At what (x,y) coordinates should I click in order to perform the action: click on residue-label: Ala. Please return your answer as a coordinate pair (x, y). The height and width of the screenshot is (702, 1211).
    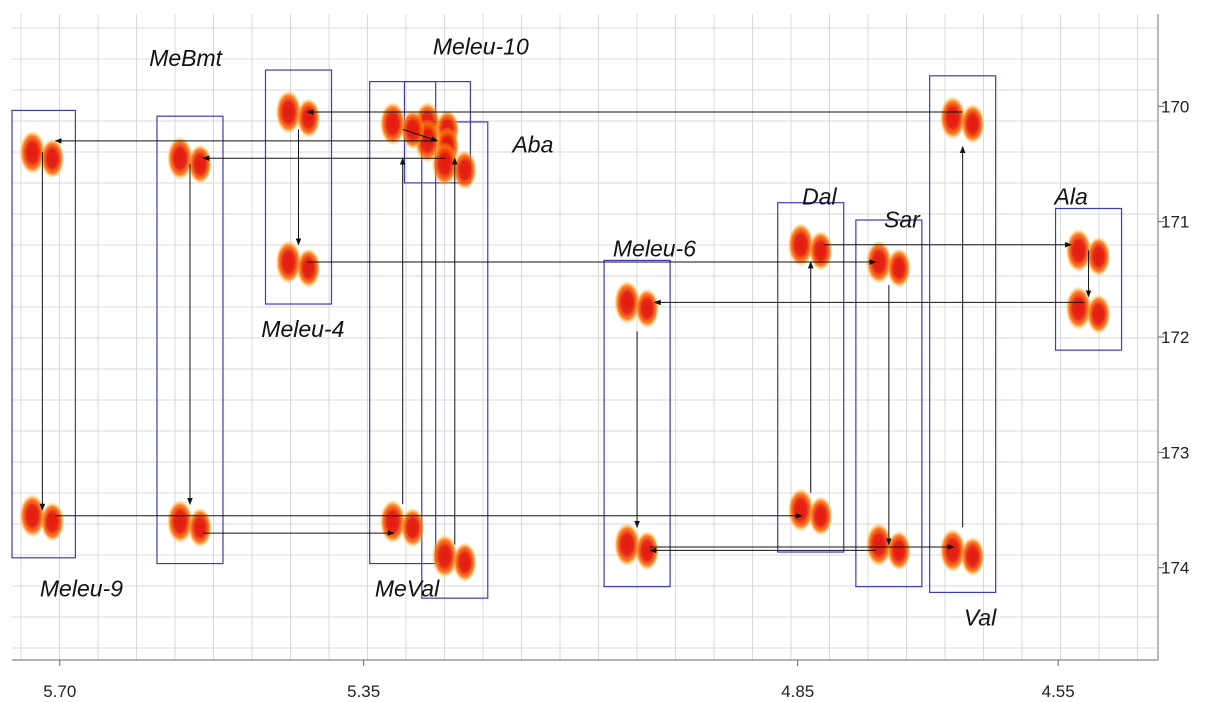
    Looking at the image, I should click on (1070, 196).